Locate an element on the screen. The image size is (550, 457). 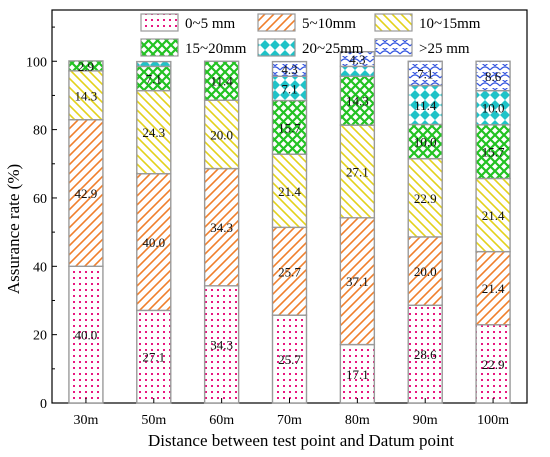
x-tick-label: 80m is located at coordinates (357, 420).